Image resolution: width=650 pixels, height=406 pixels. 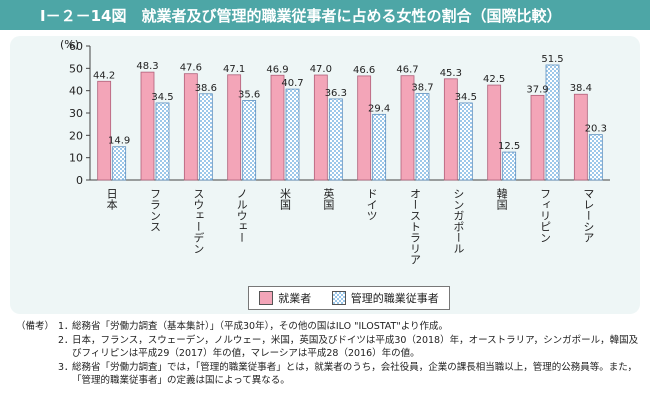 What do you see at coordinates (266, 298) in the screenshot?
I see `legend-swatch-pink` at bounding box center [266, 298].